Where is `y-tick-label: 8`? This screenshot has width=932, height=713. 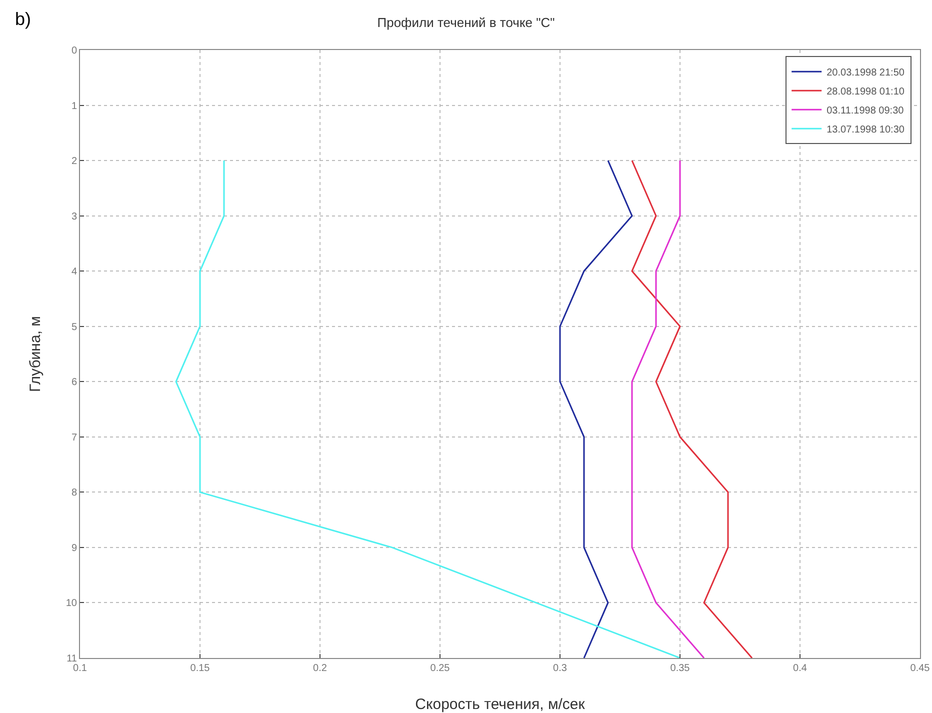 y-tick-label: 8 is located at coordinates (74, 493).